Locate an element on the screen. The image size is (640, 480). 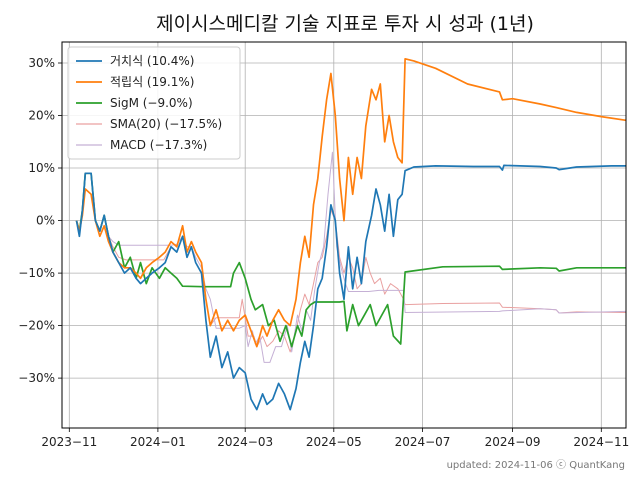
legend-box is located at coordinates (154, 103).